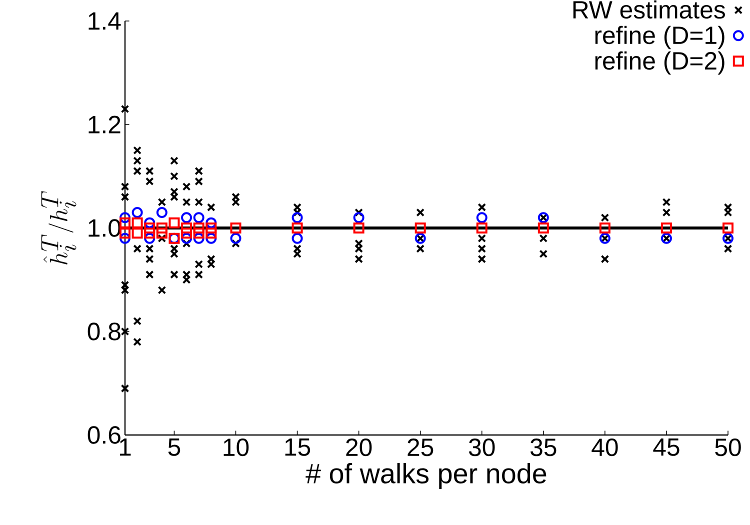  Describe the element at coordinates (481, 447) in the screenshot. I see `x-tick-label: 30` at that location.